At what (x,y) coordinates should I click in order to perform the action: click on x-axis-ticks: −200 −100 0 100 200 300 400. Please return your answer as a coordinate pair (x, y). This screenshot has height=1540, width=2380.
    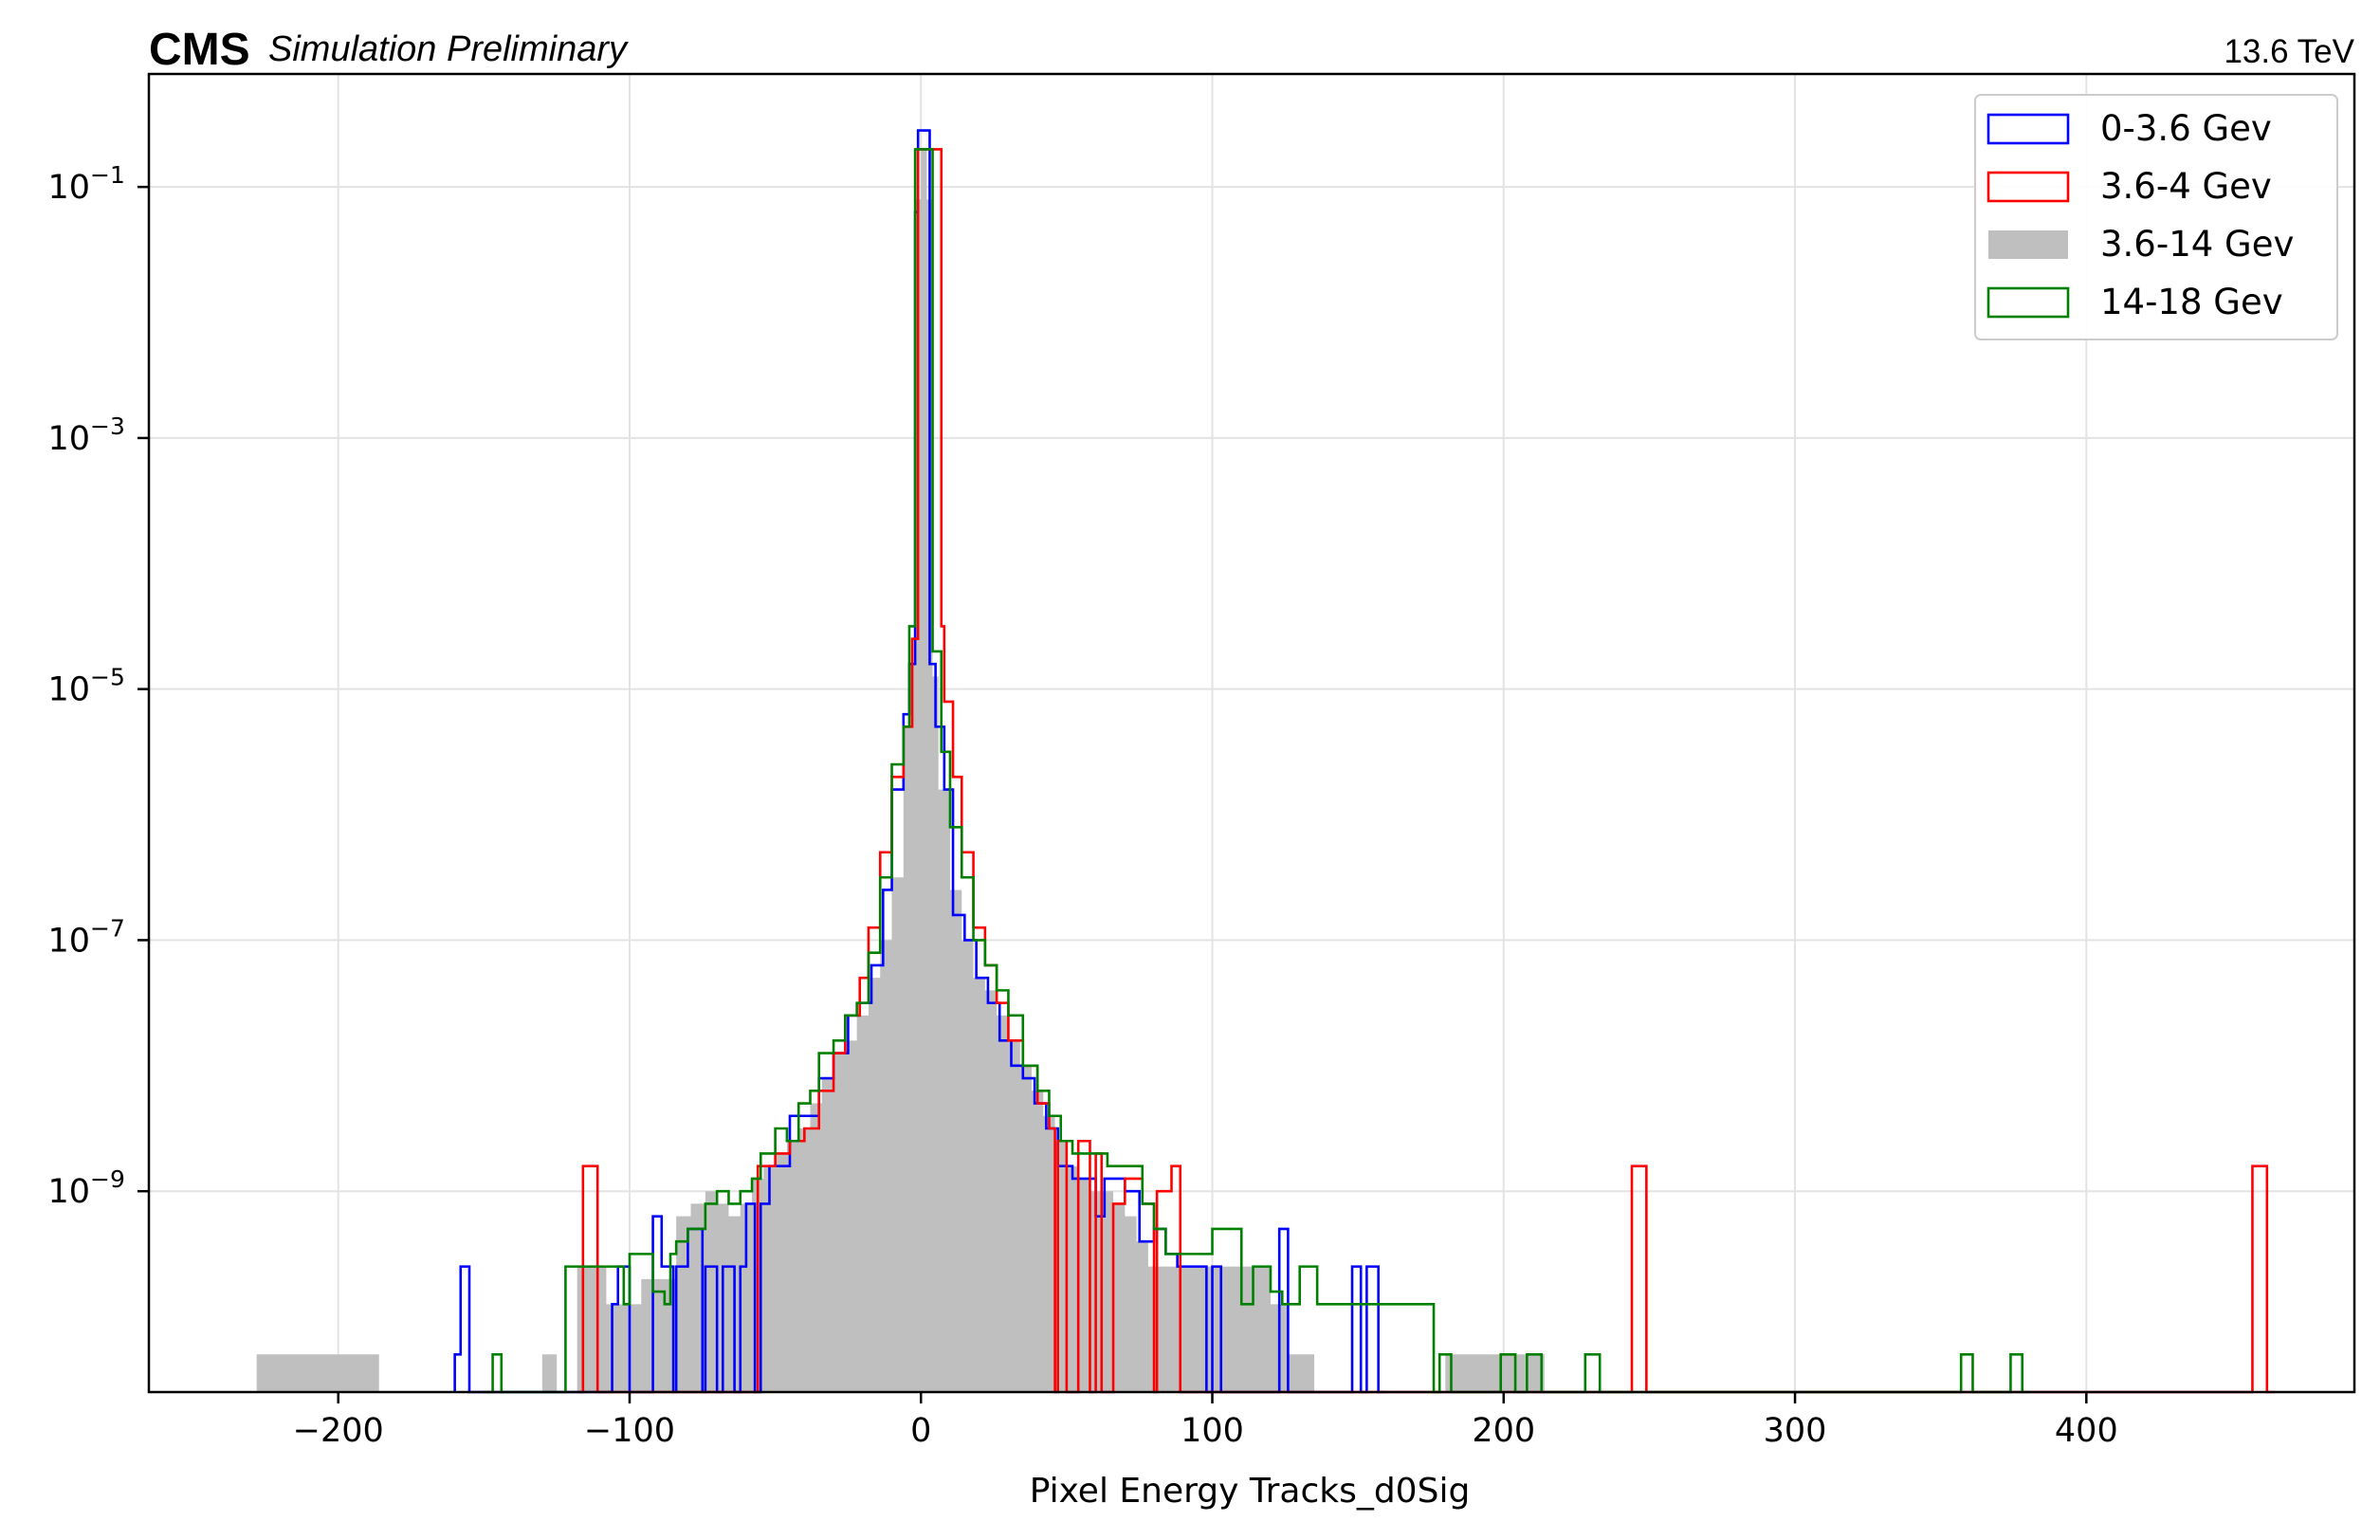
    Looking at the image, I should click on (1205, 1421).